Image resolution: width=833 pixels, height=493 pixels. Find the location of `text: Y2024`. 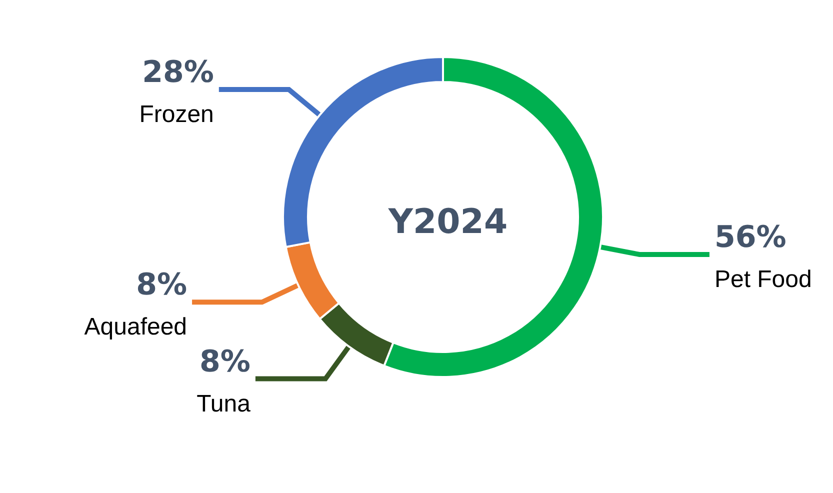

text: Y2024 is located at coordinates (447, 222).